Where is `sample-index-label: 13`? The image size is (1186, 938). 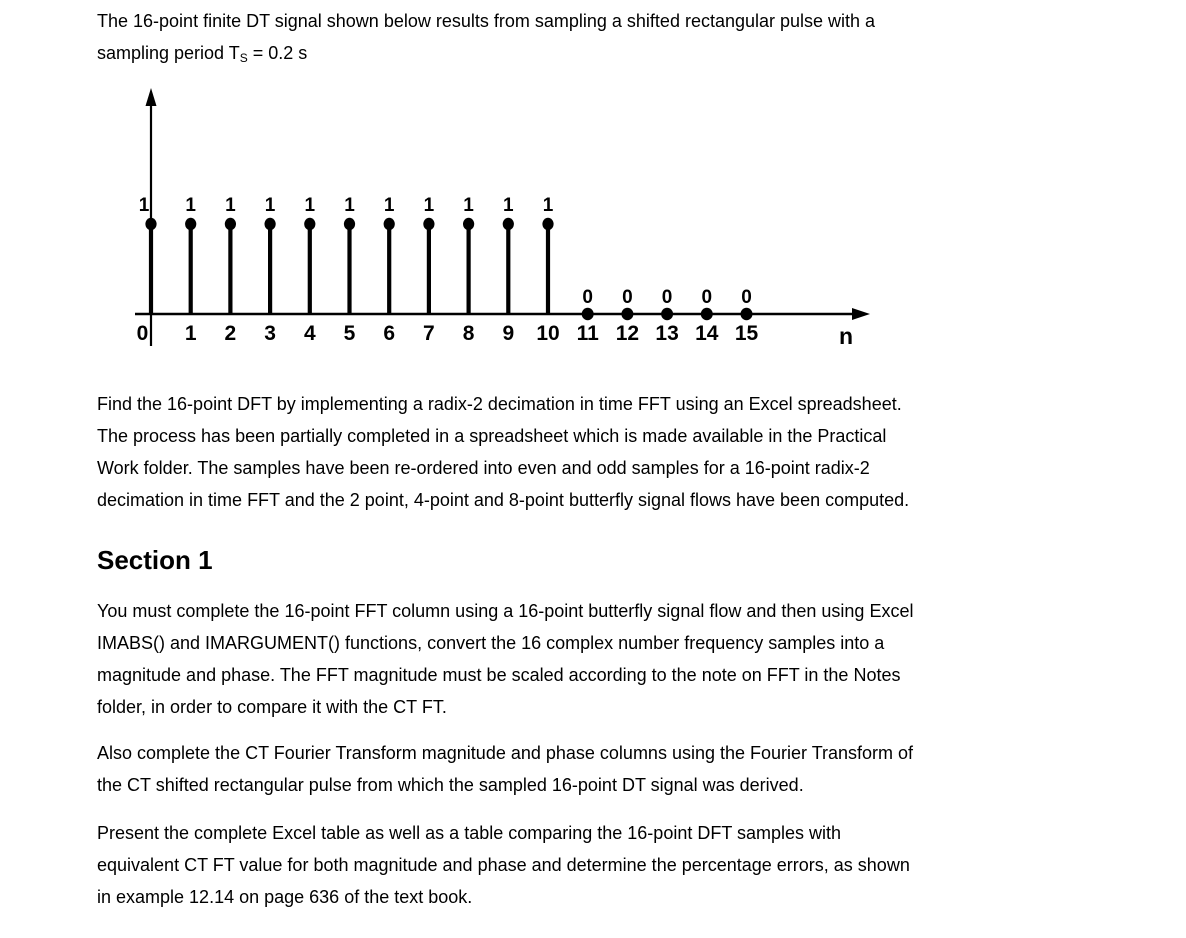 sample-index-label: 13 is located at coordinates (666, 333).